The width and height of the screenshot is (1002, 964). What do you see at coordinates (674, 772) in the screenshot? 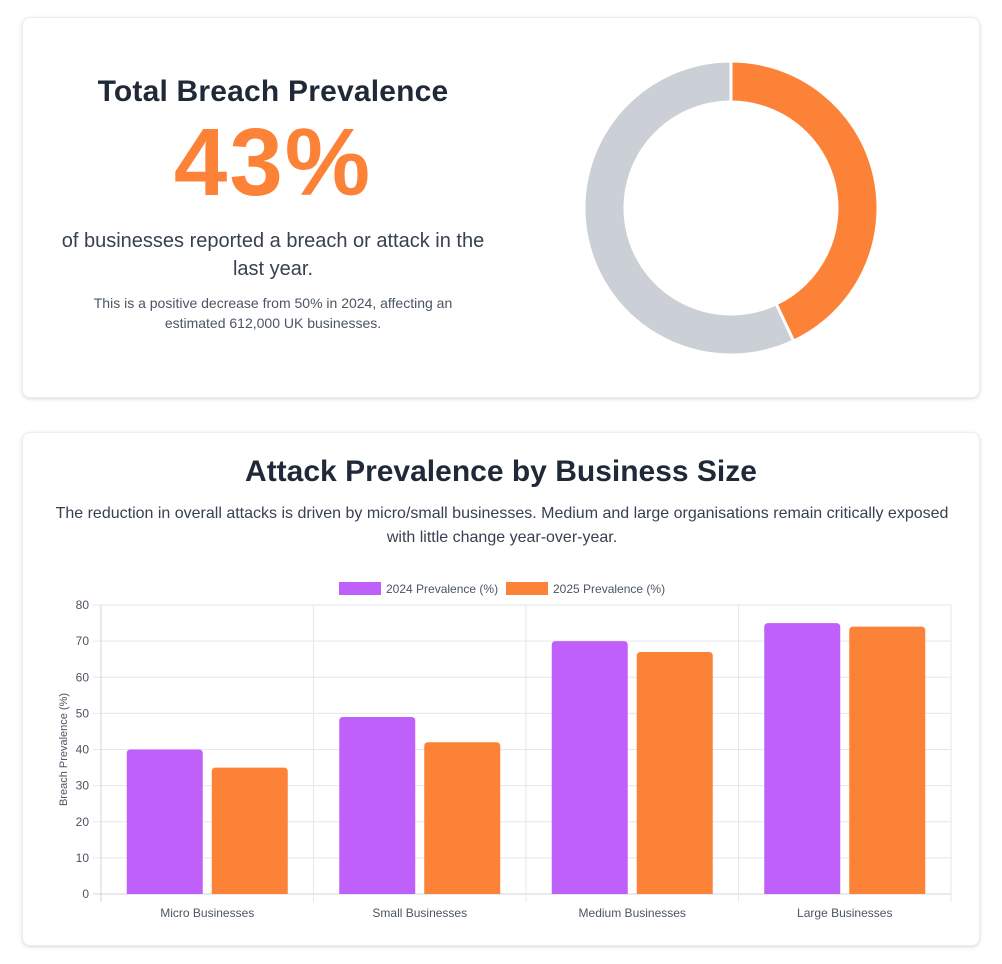
I see `bar-2025-medium-businesses` at bounding box center [674, 772].